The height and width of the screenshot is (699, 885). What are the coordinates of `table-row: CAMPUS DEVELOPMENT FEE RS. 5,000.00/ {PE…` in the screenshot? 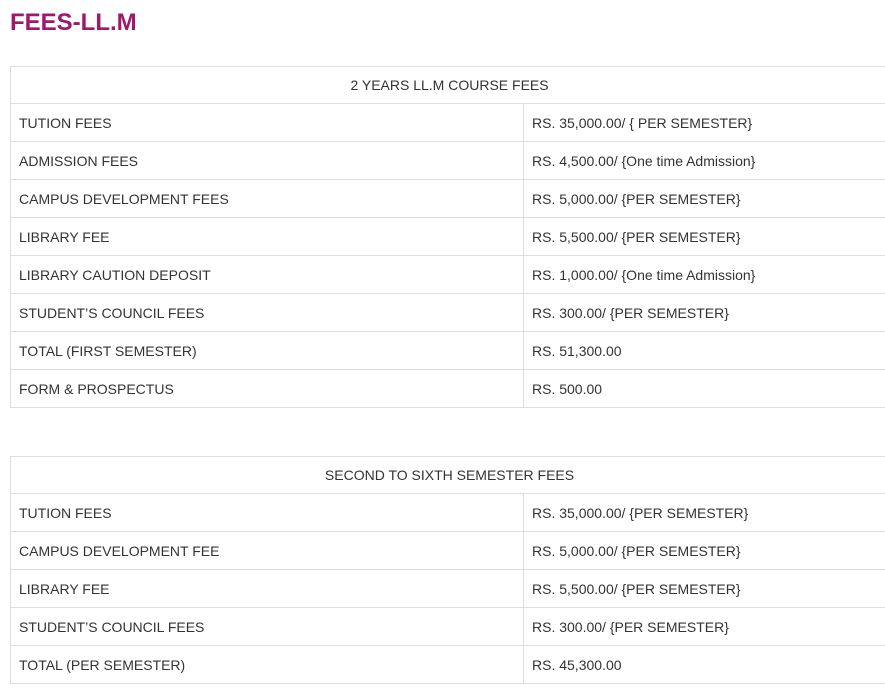 It's located at (447, 550).